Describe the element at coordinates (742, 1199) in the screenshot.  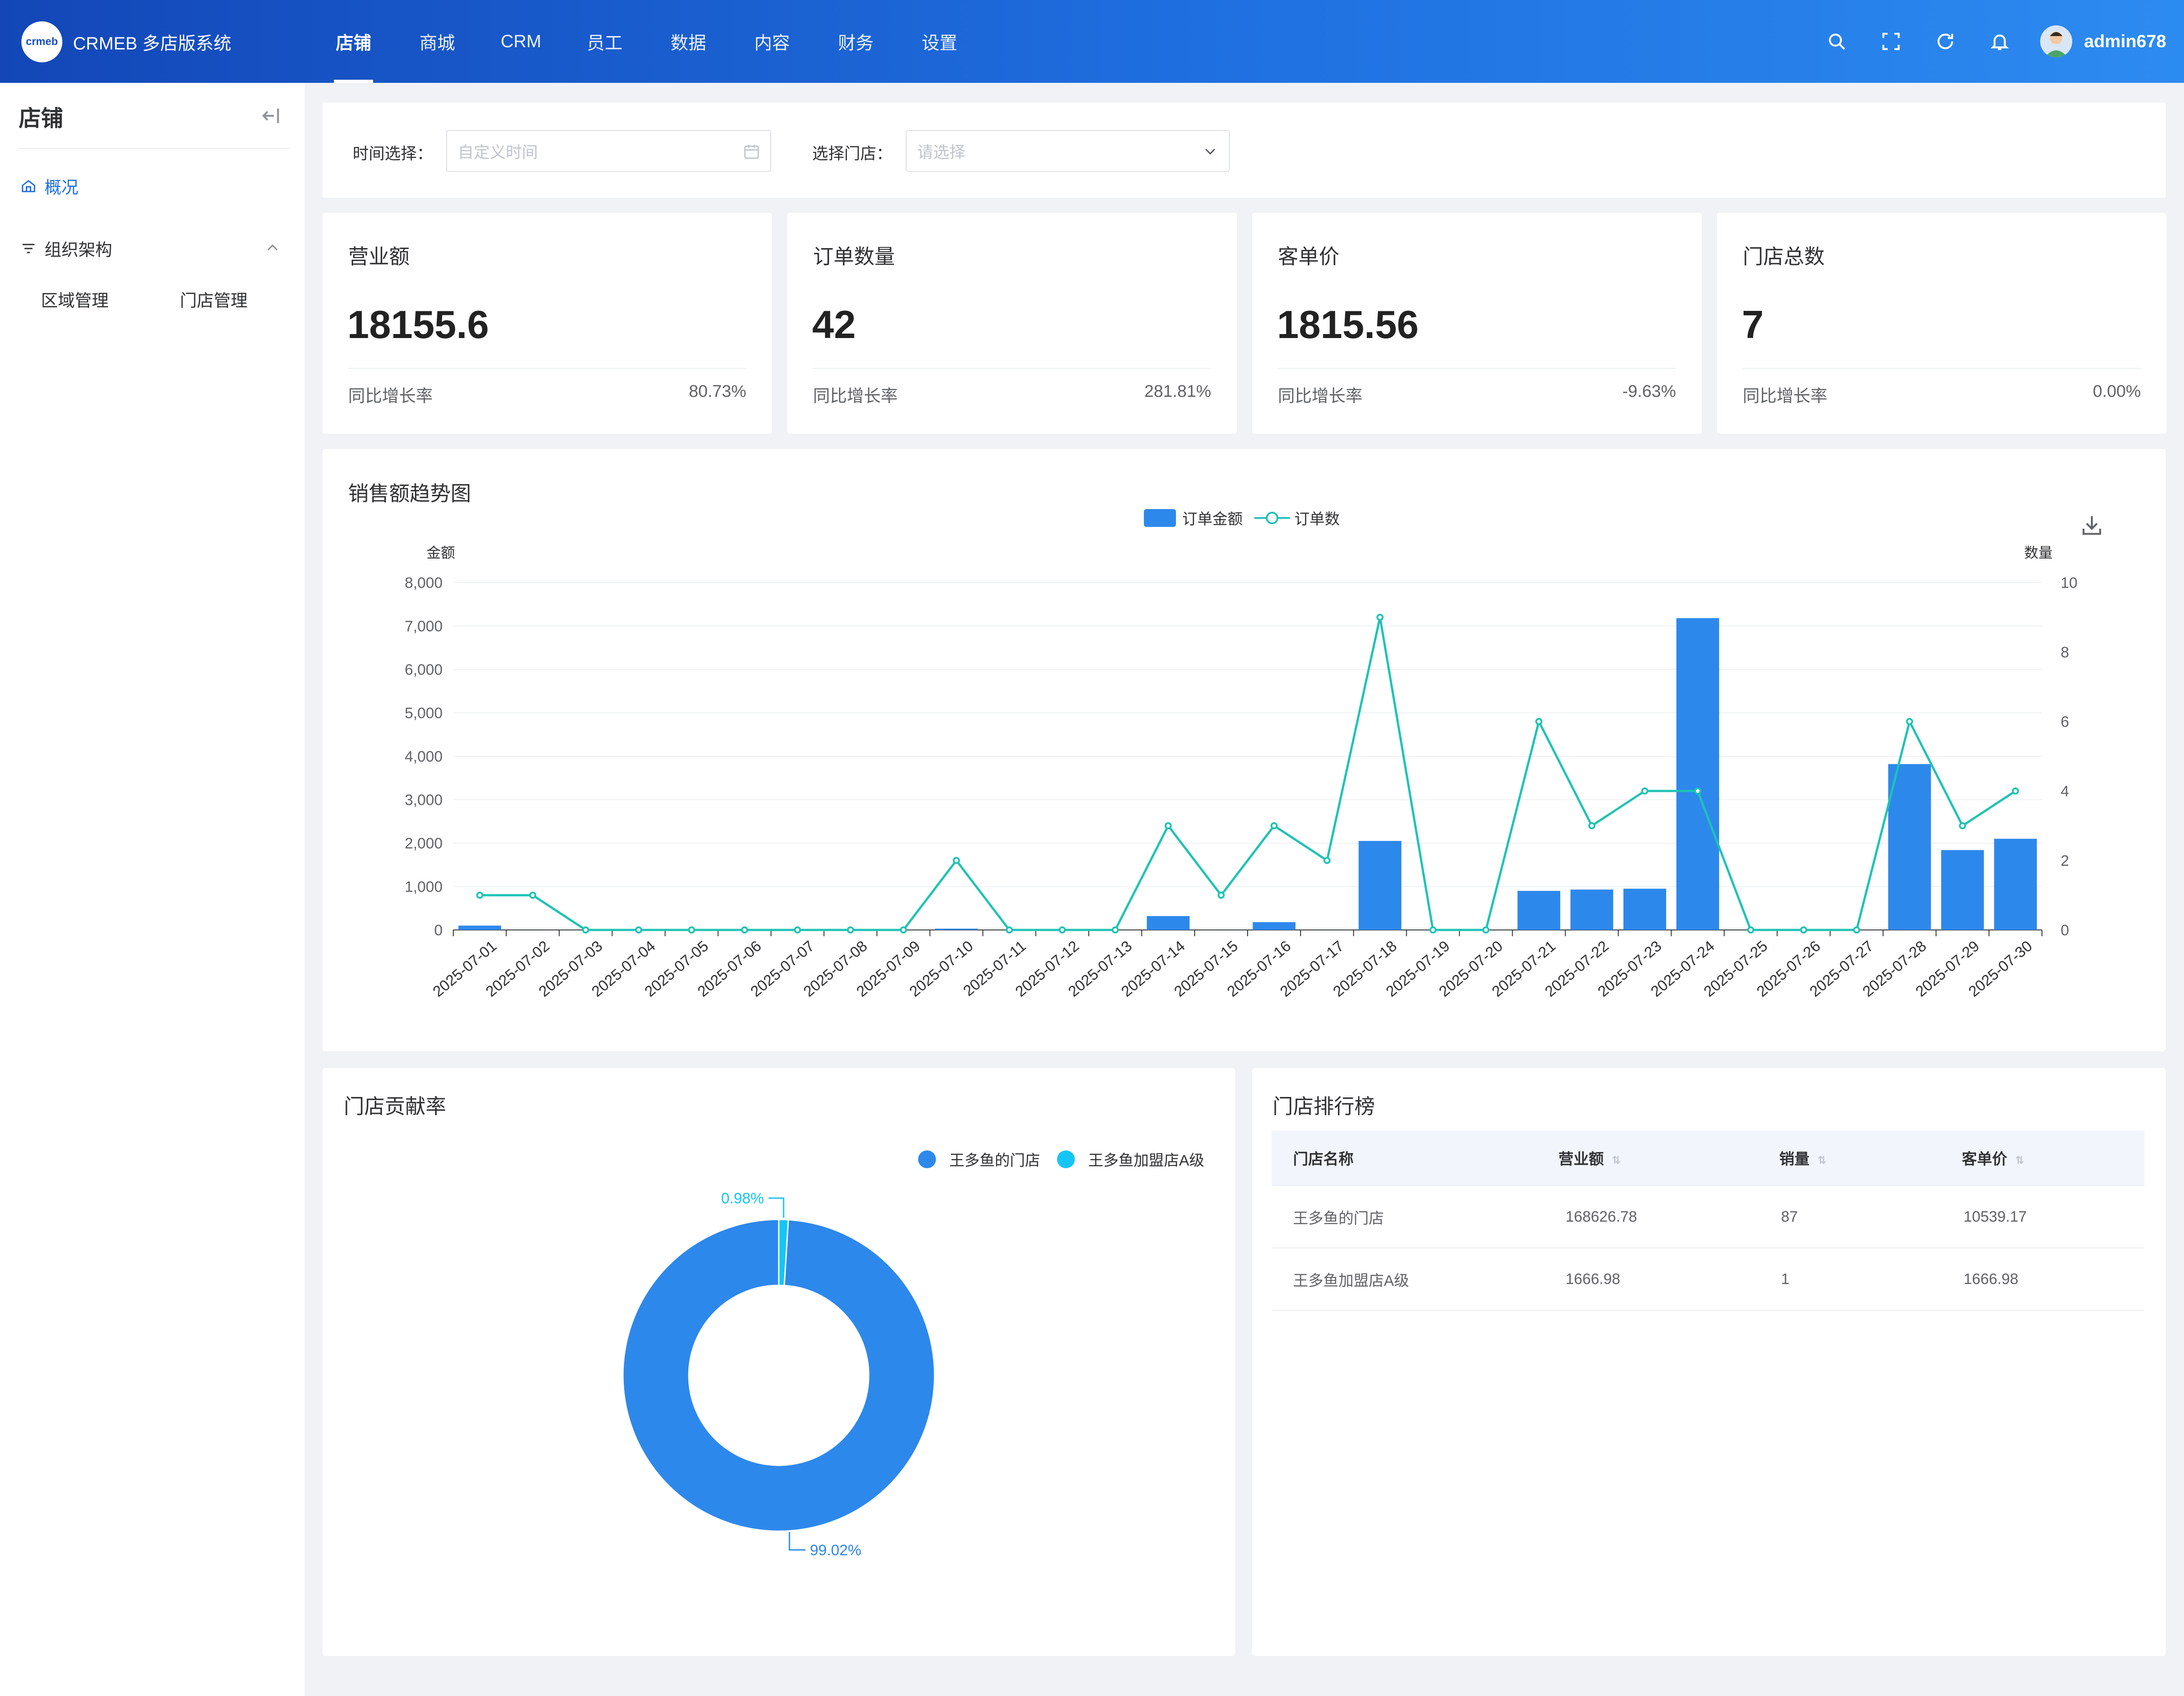
I see `slice-label-minor: 0.98%` at that location.